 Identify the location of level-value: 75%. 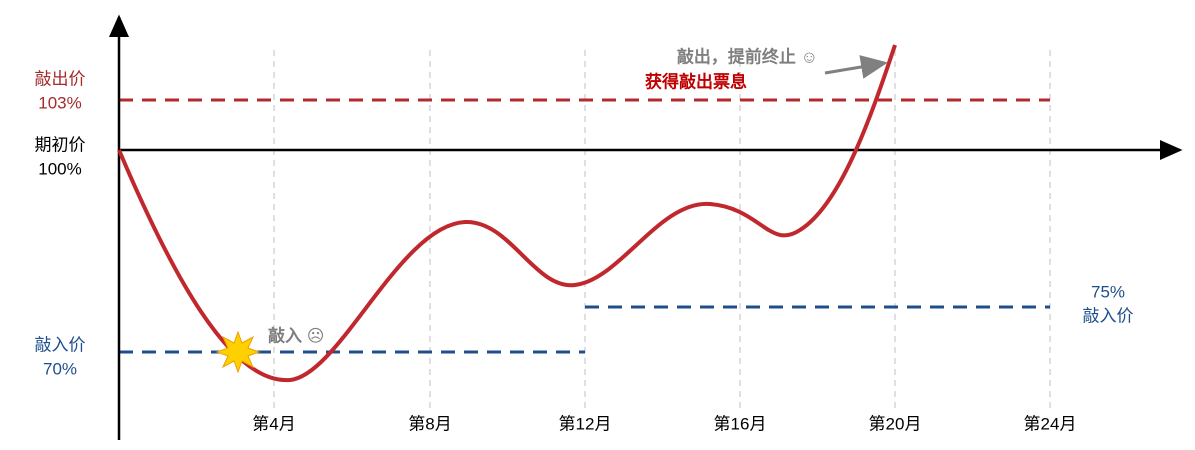
(1108, 291).